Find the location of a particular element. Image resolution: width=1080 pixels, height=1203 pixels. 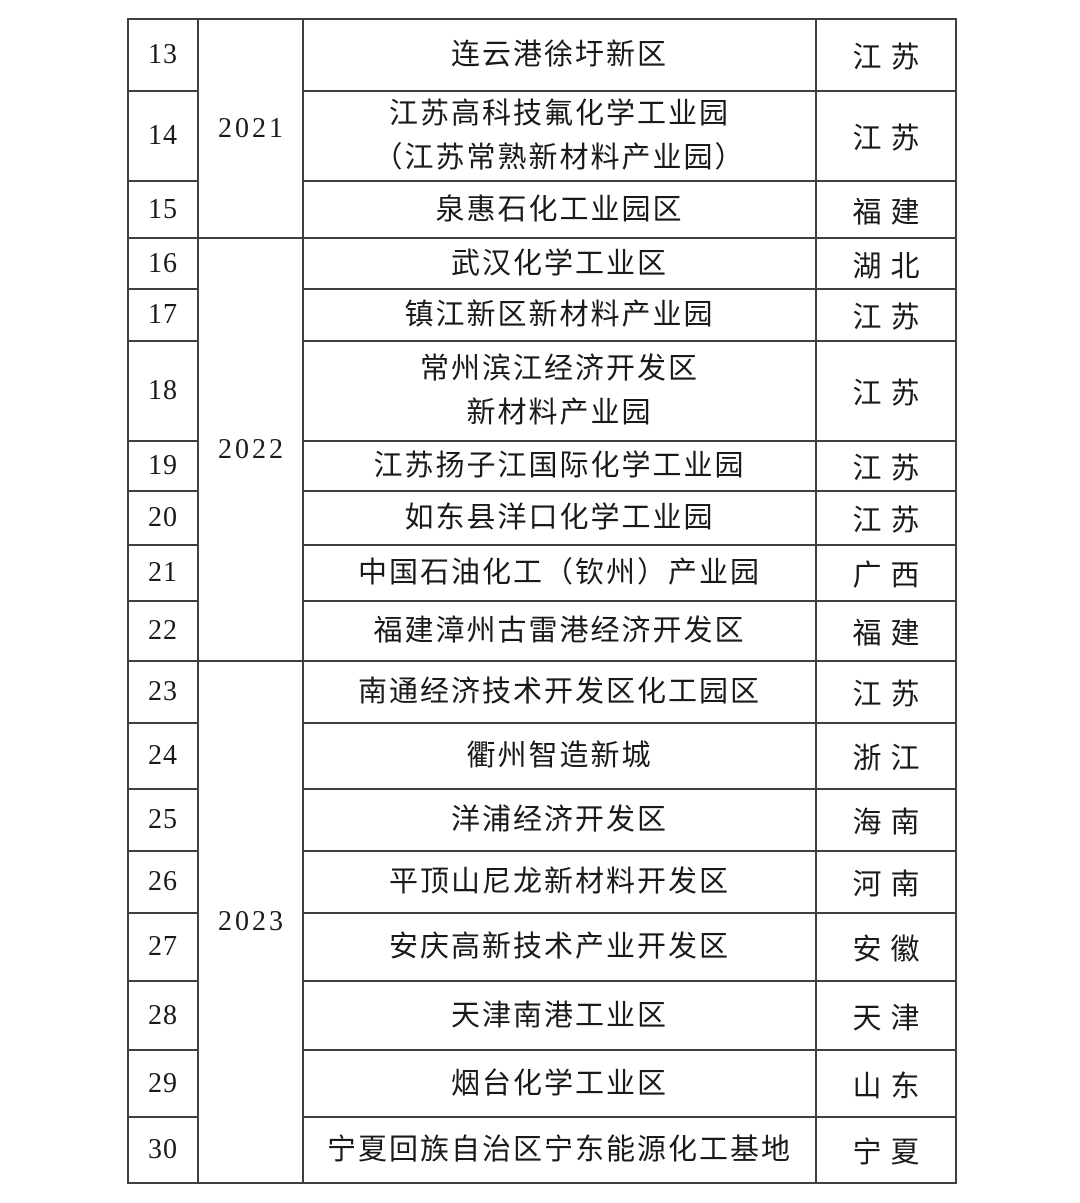

year-cell-2022: 2022 is located at coordinates (250, 449).